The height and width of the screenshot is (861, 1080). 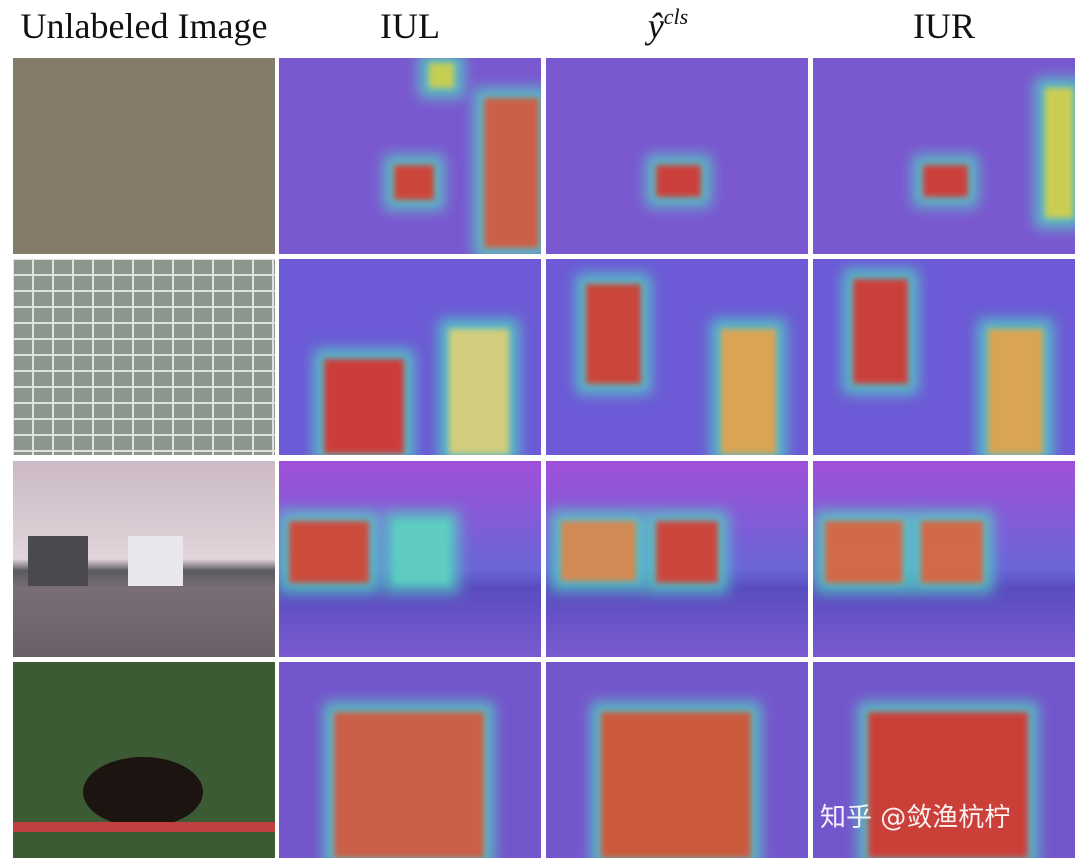 What do you see at coordinates (144, 827) in the screenshot?
I see `railing` at bounding box center [144, 827].